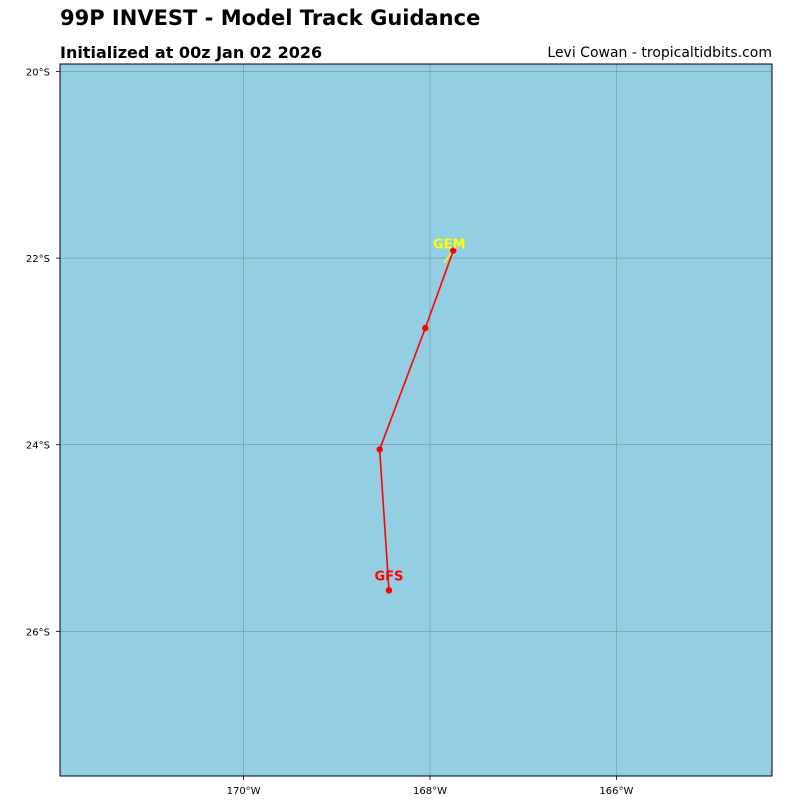  Describe the element at coordinates (38, 72) in the screenshot. I see `y-tick-label: 20°S` at that location.